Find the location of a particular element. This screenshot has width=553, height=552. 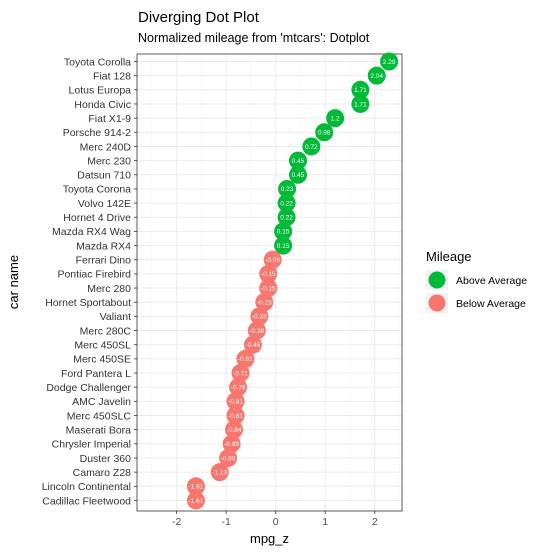

y-tick-label: Merc 280C is located at coordinates (106, 331).